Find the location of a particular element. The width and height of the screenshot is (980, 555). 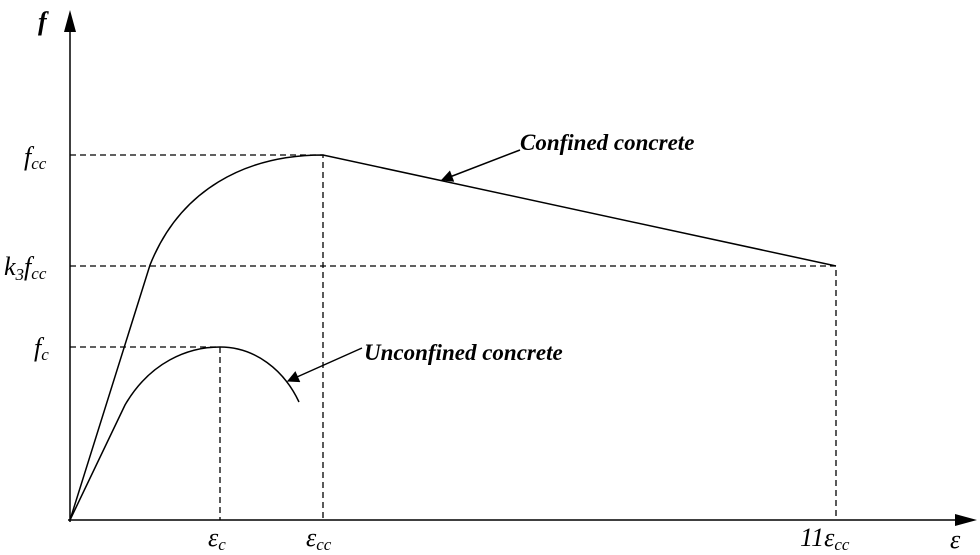

y-arrow is located at coordinates (70, 21).